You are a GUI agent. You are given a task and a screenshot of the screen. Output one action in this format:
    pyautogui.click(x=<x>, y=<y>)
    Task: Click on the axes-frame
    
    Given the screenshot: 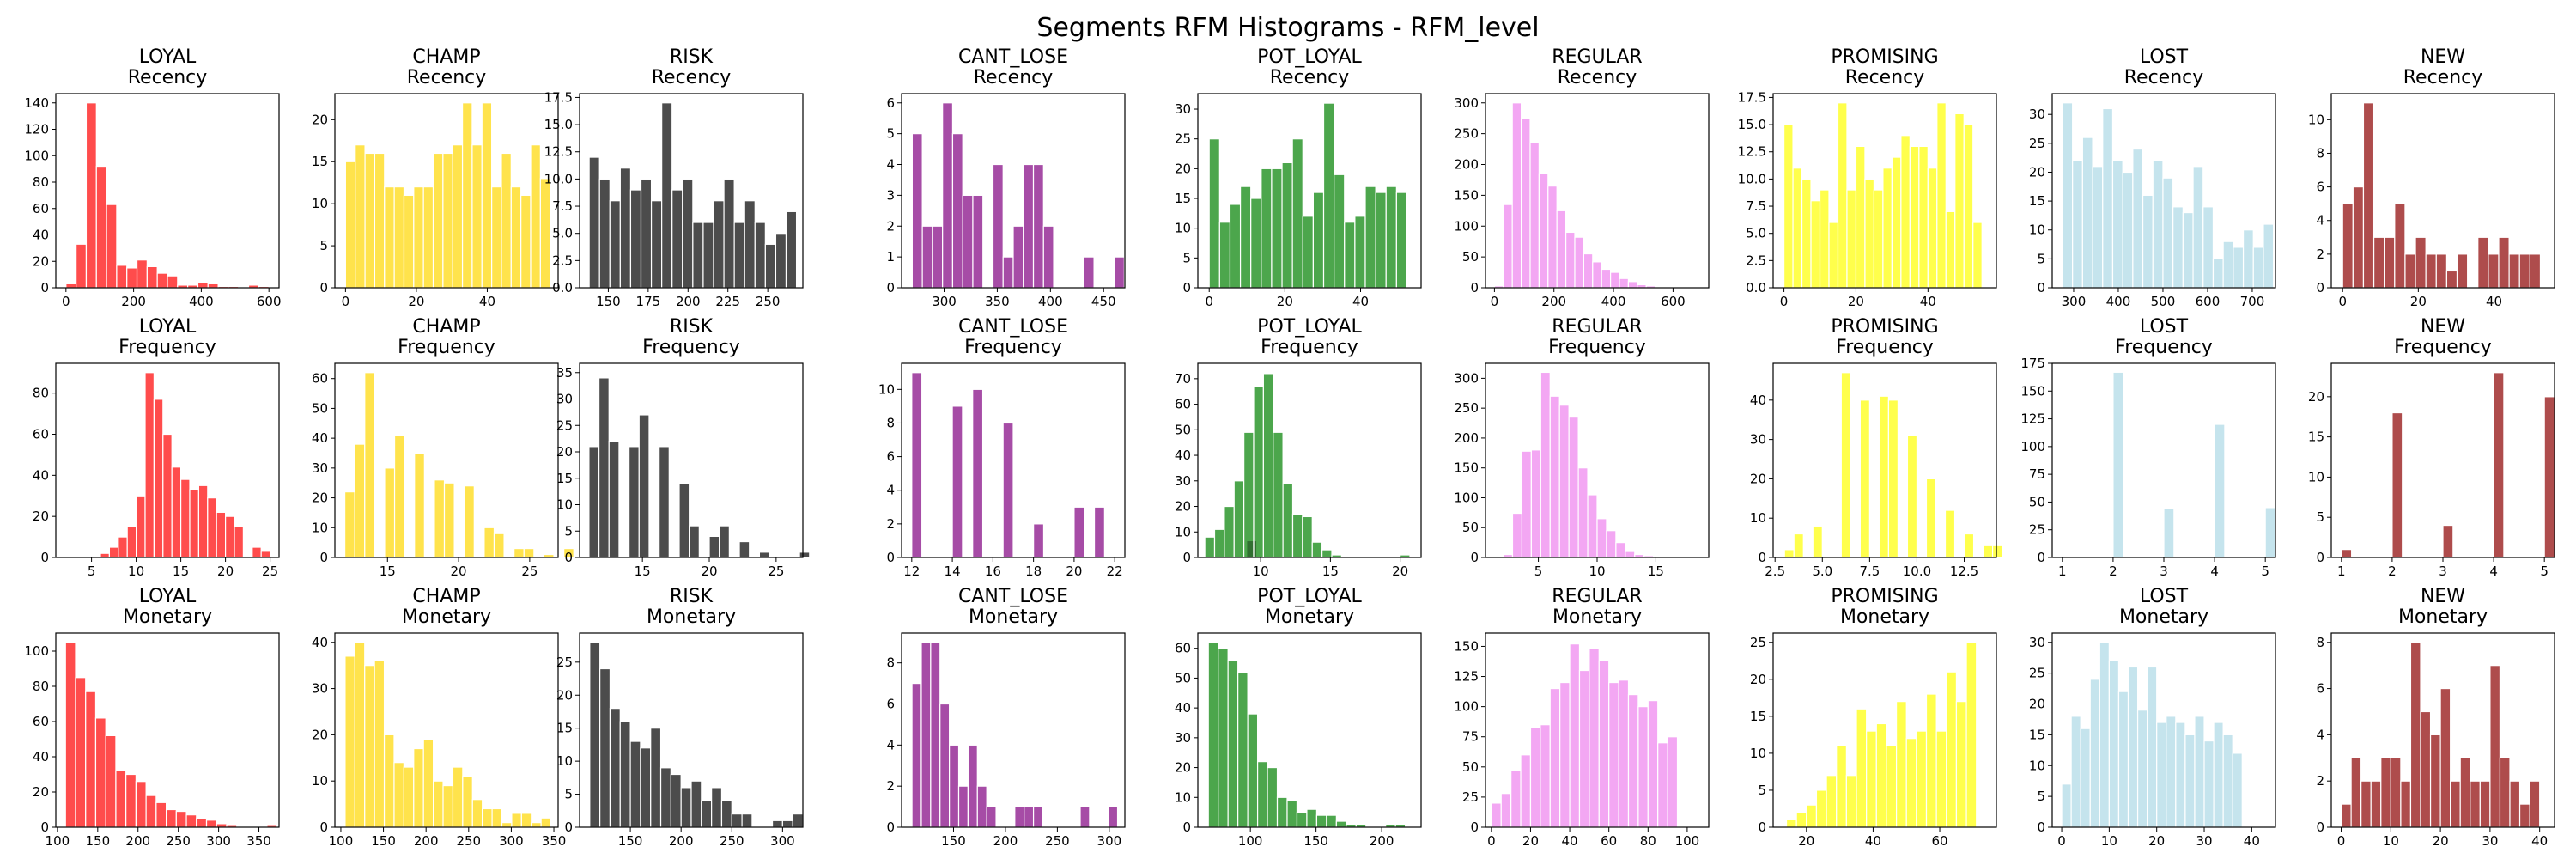 What is the action you would take?
    pyautogui.click(x=1598, y=191)
    